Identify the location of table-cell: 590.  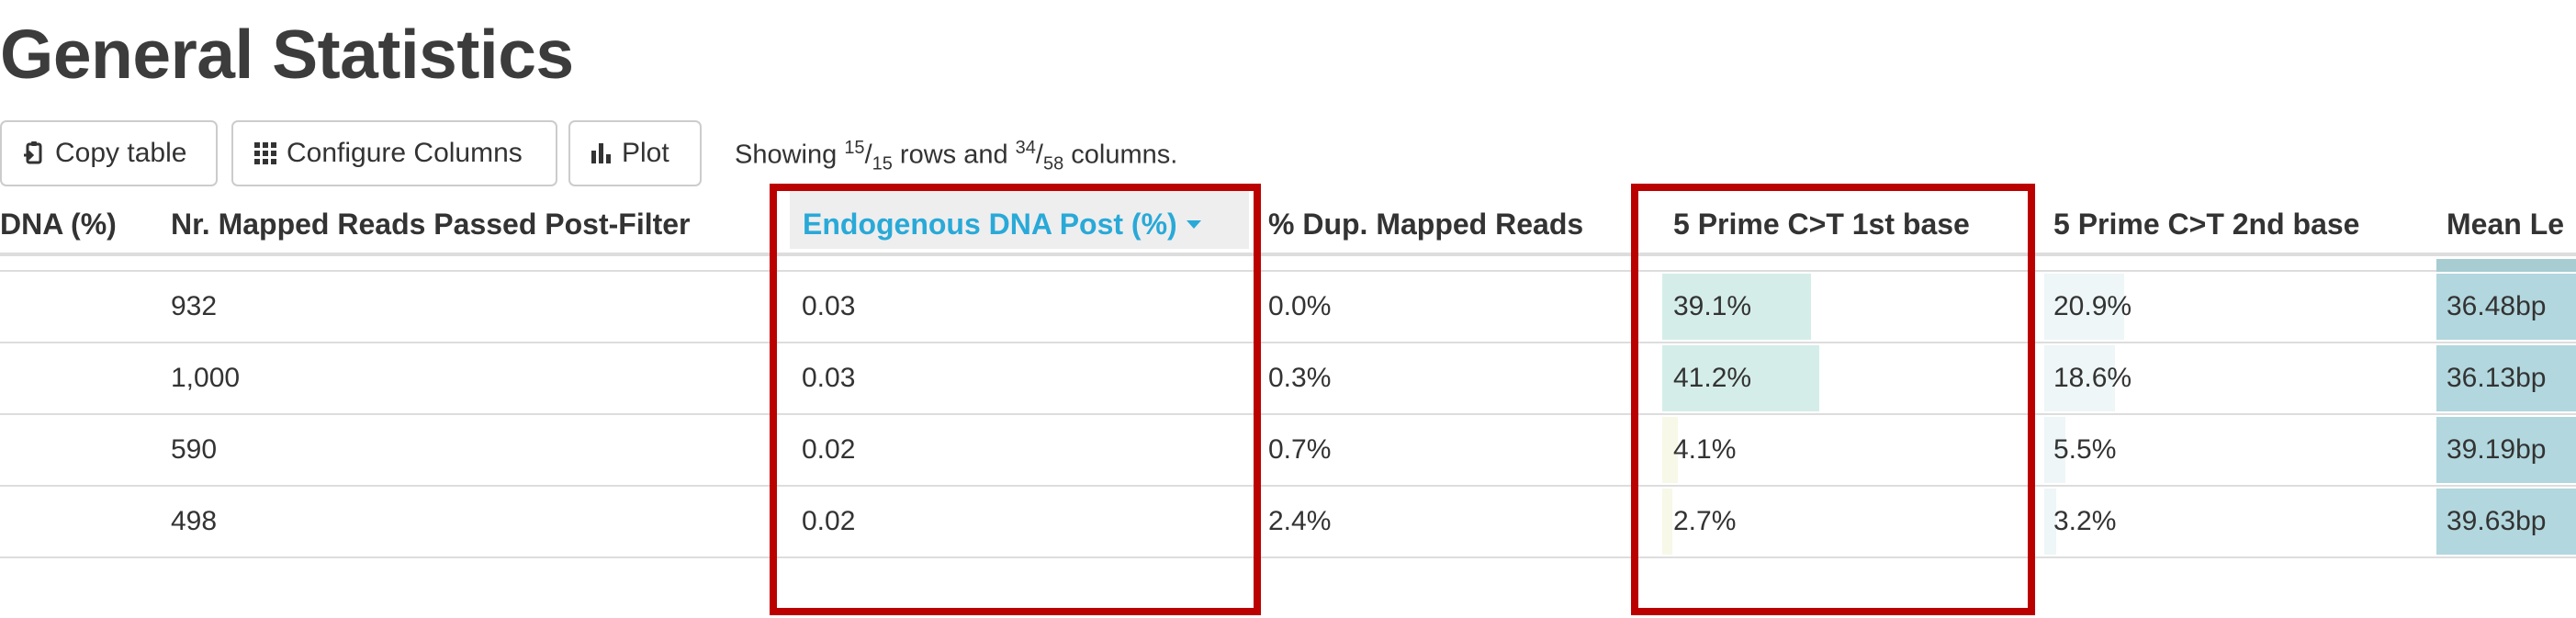
(194, 449).